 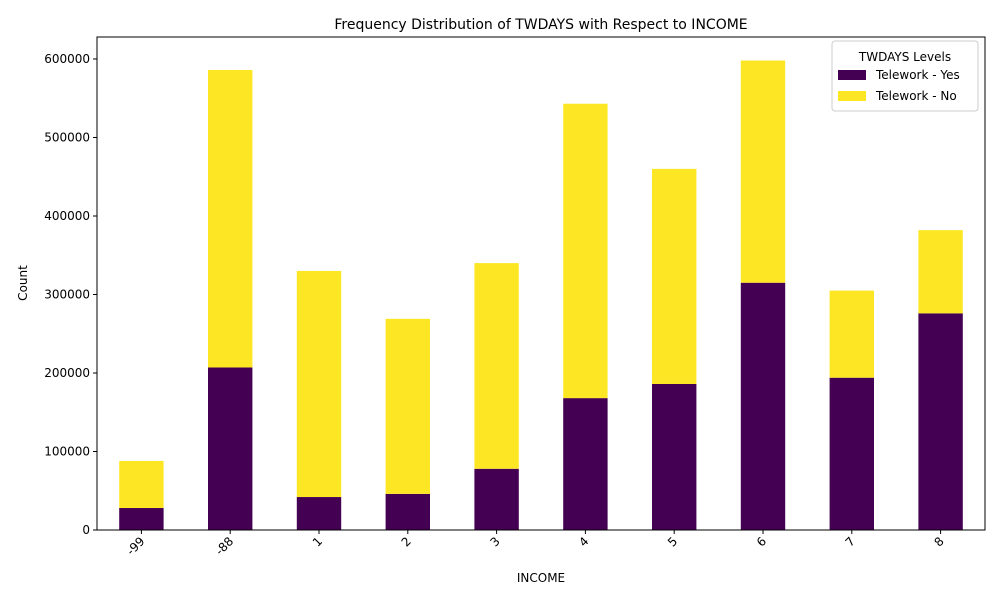 I want to click on x-tick-label: 2, so click(x=406, y=541).